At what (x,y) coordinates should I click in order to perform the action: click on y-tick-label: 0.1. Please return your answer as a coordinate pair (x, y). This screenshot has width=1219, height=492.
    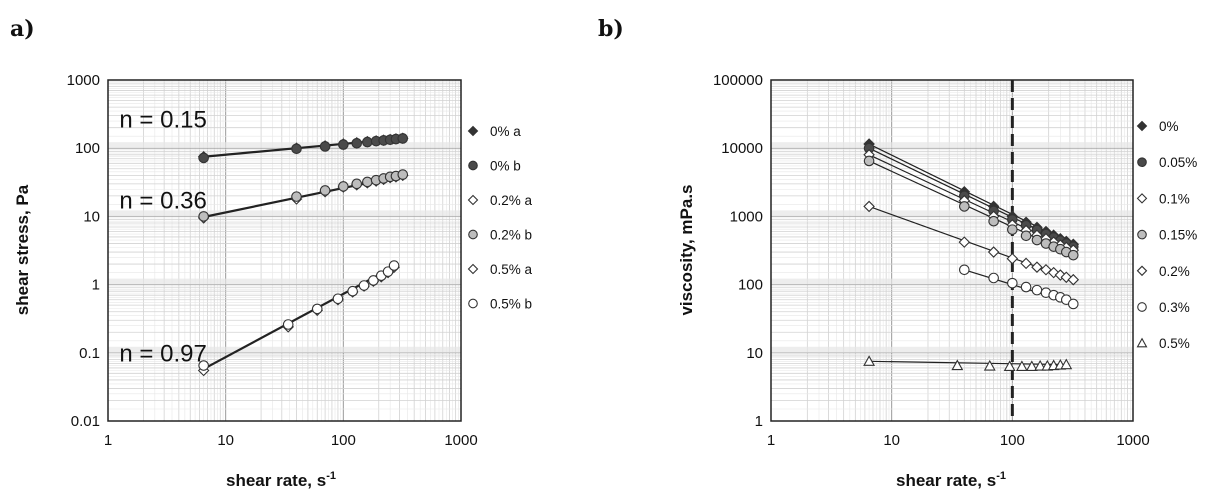
    Looking at the image, I should click on (89, 353).